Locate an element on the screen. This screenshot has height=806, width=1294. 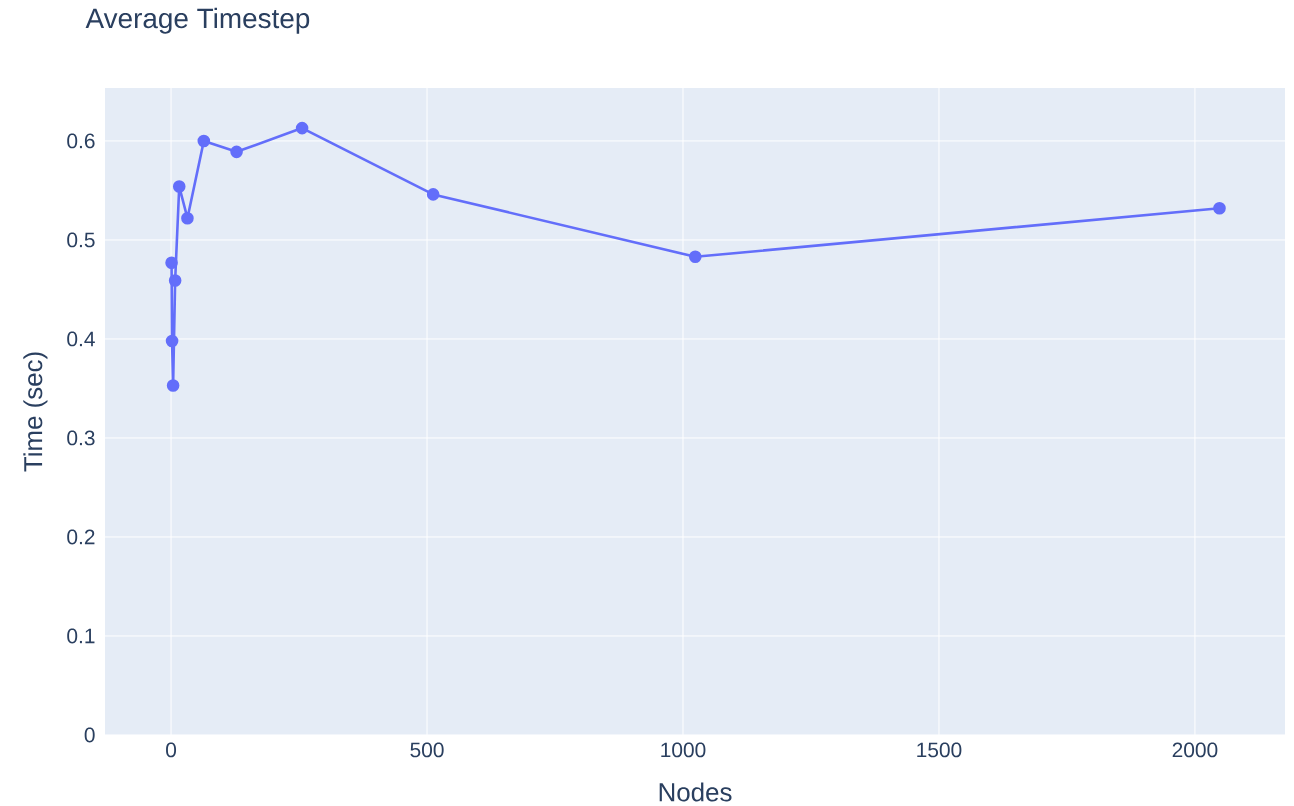
y-axis-title: Time (sec) is located at coordinates (35, 412).